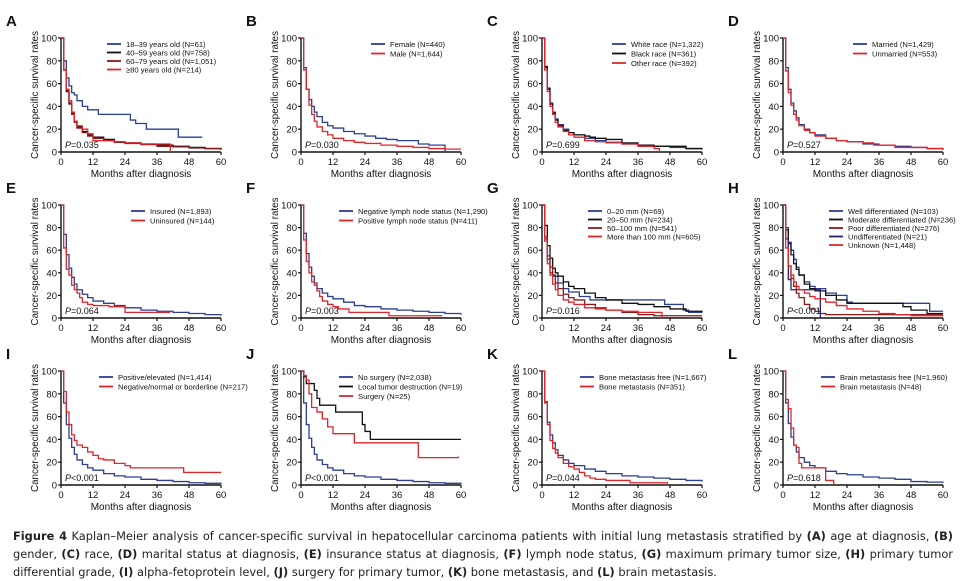 This screenshot has height=581, width=964. Describe the element at coordinates (251, 21) in the screenshot. I see `panel-letter: B` at that location.